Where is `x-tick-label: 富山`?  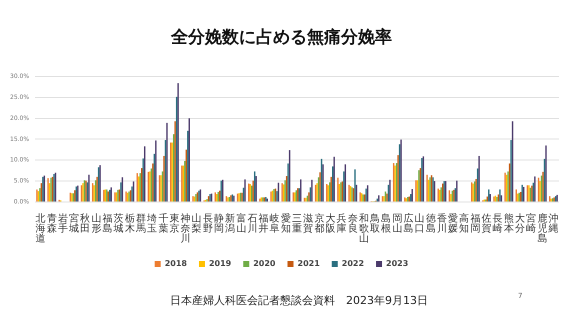
x-tick-label: 富山 is located at coordinates (241, 223).